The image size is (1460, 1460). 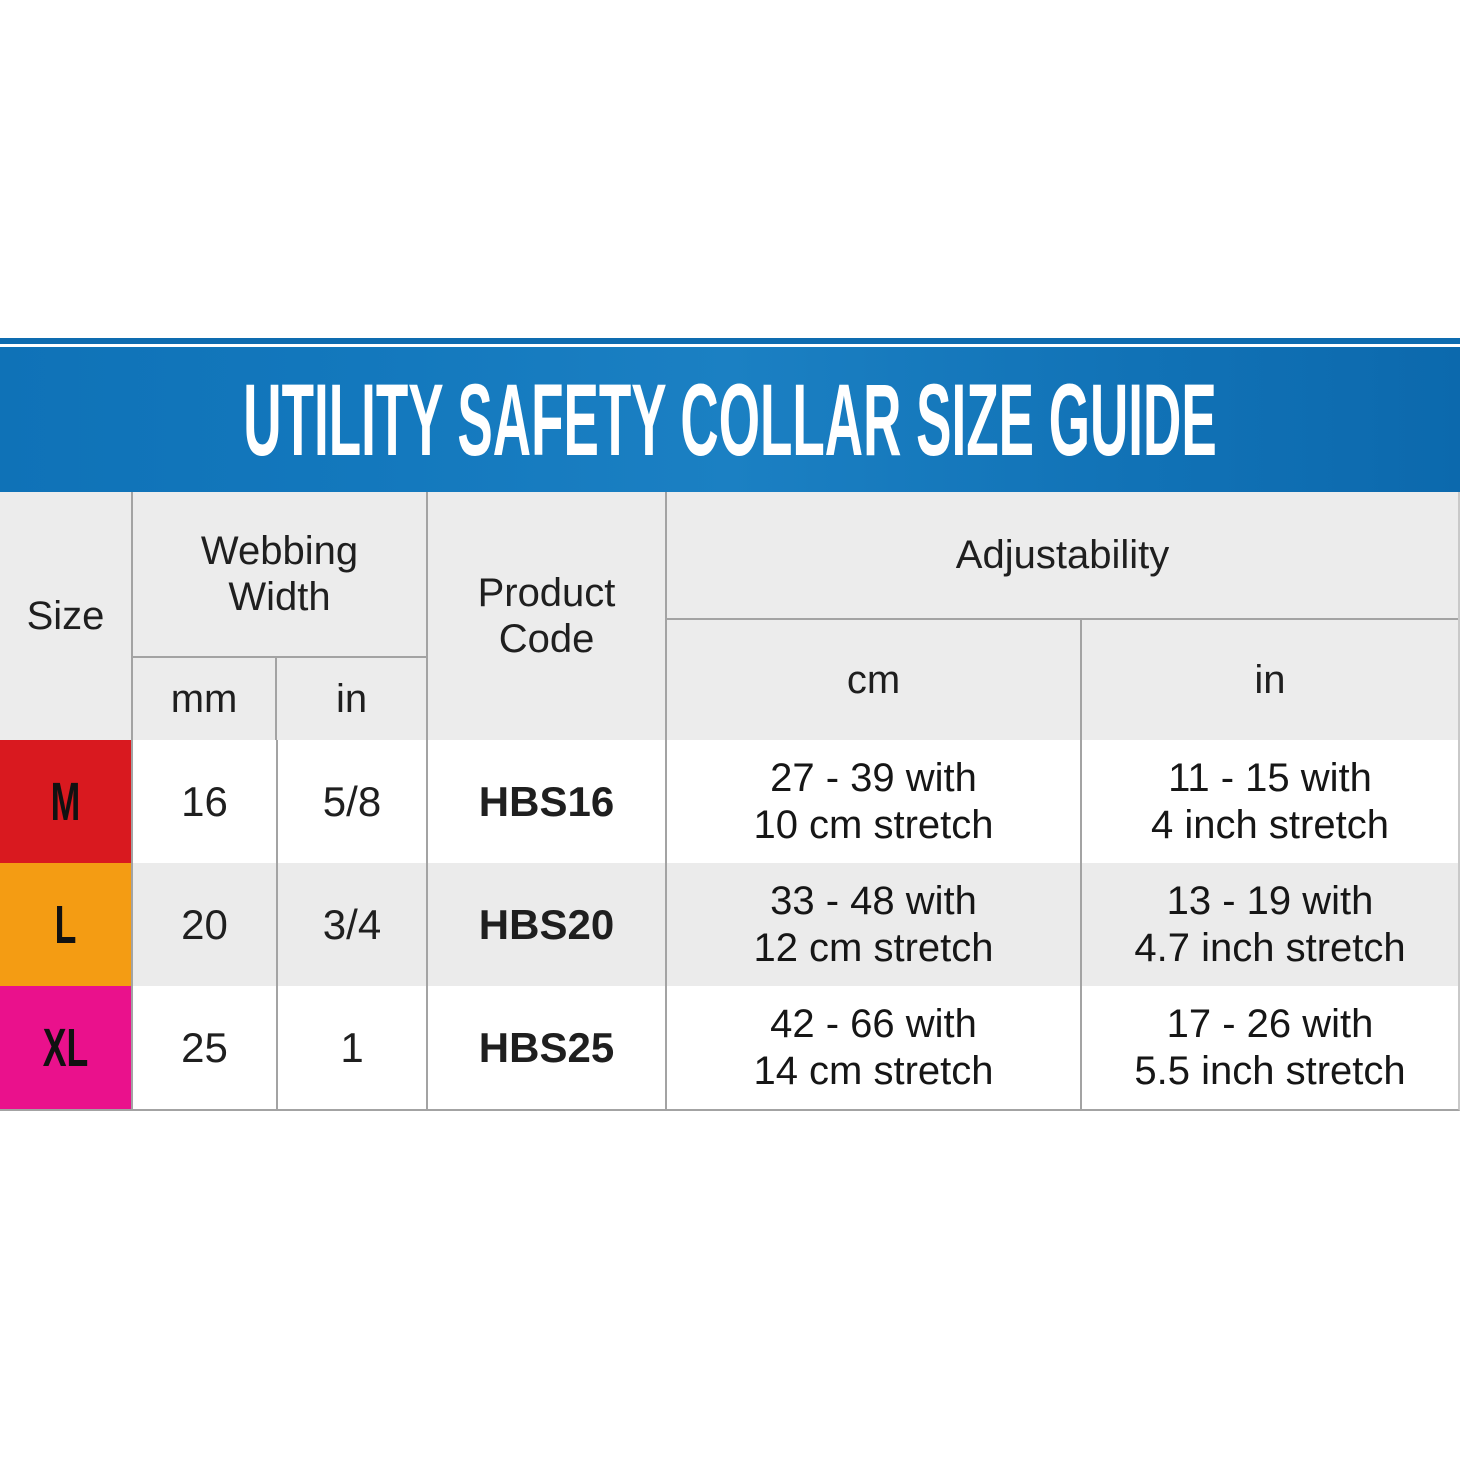 I want to click on header-webbing-units: mm in, so click(x=279, y=699).